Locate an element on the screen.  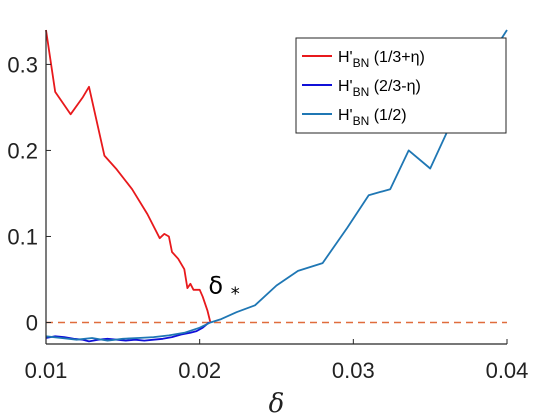
legend-entries: H'BN (1/3+η) H'BN (2/3-η) H'BN (1/2) is located at coordinates (363, 88).